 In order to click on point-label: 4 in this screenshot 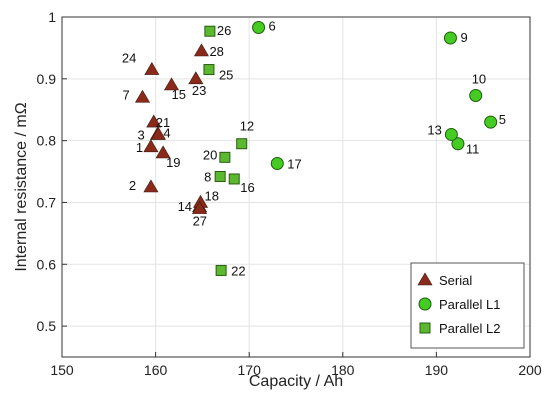, I will do `click(166, 132)`.